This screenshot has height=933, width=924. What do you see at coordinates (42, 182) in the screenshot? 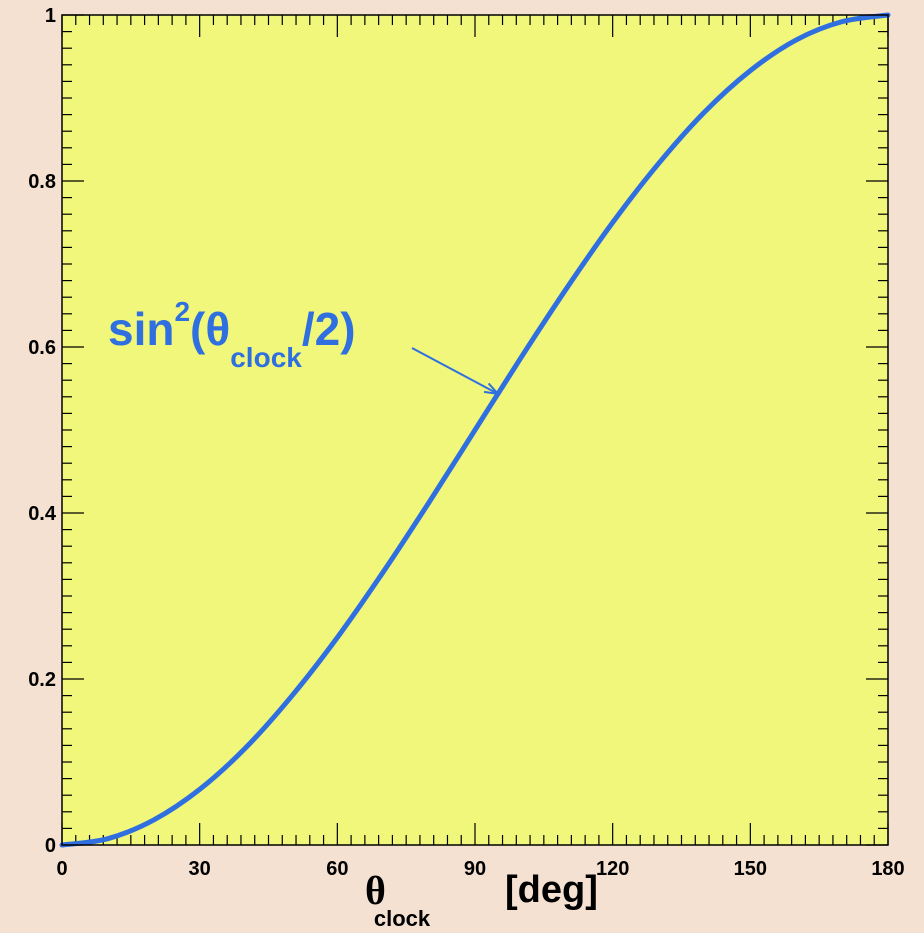
I see `y-tick-label: 0.8` at bounding box center [42, 182].